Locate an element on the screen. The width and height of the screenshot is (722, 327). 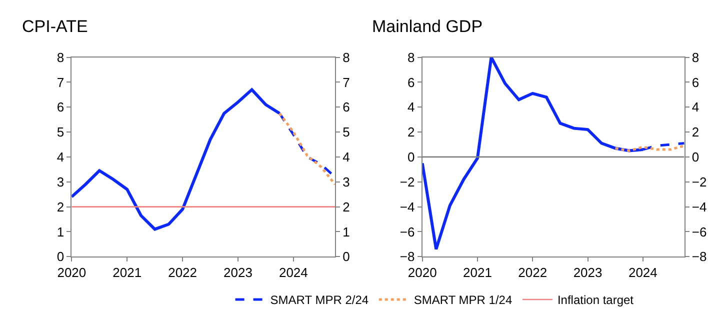
y-tick-label: 1 is located at coordinates (60, 232).